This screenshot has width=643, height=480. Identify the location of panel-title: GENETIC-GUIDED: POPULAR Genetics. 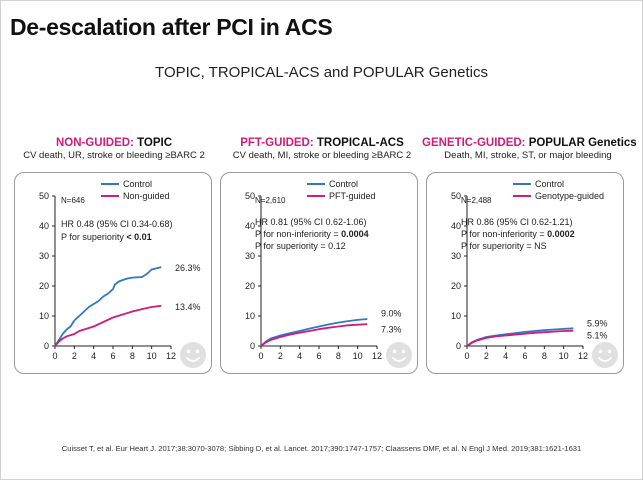
(529, 143).